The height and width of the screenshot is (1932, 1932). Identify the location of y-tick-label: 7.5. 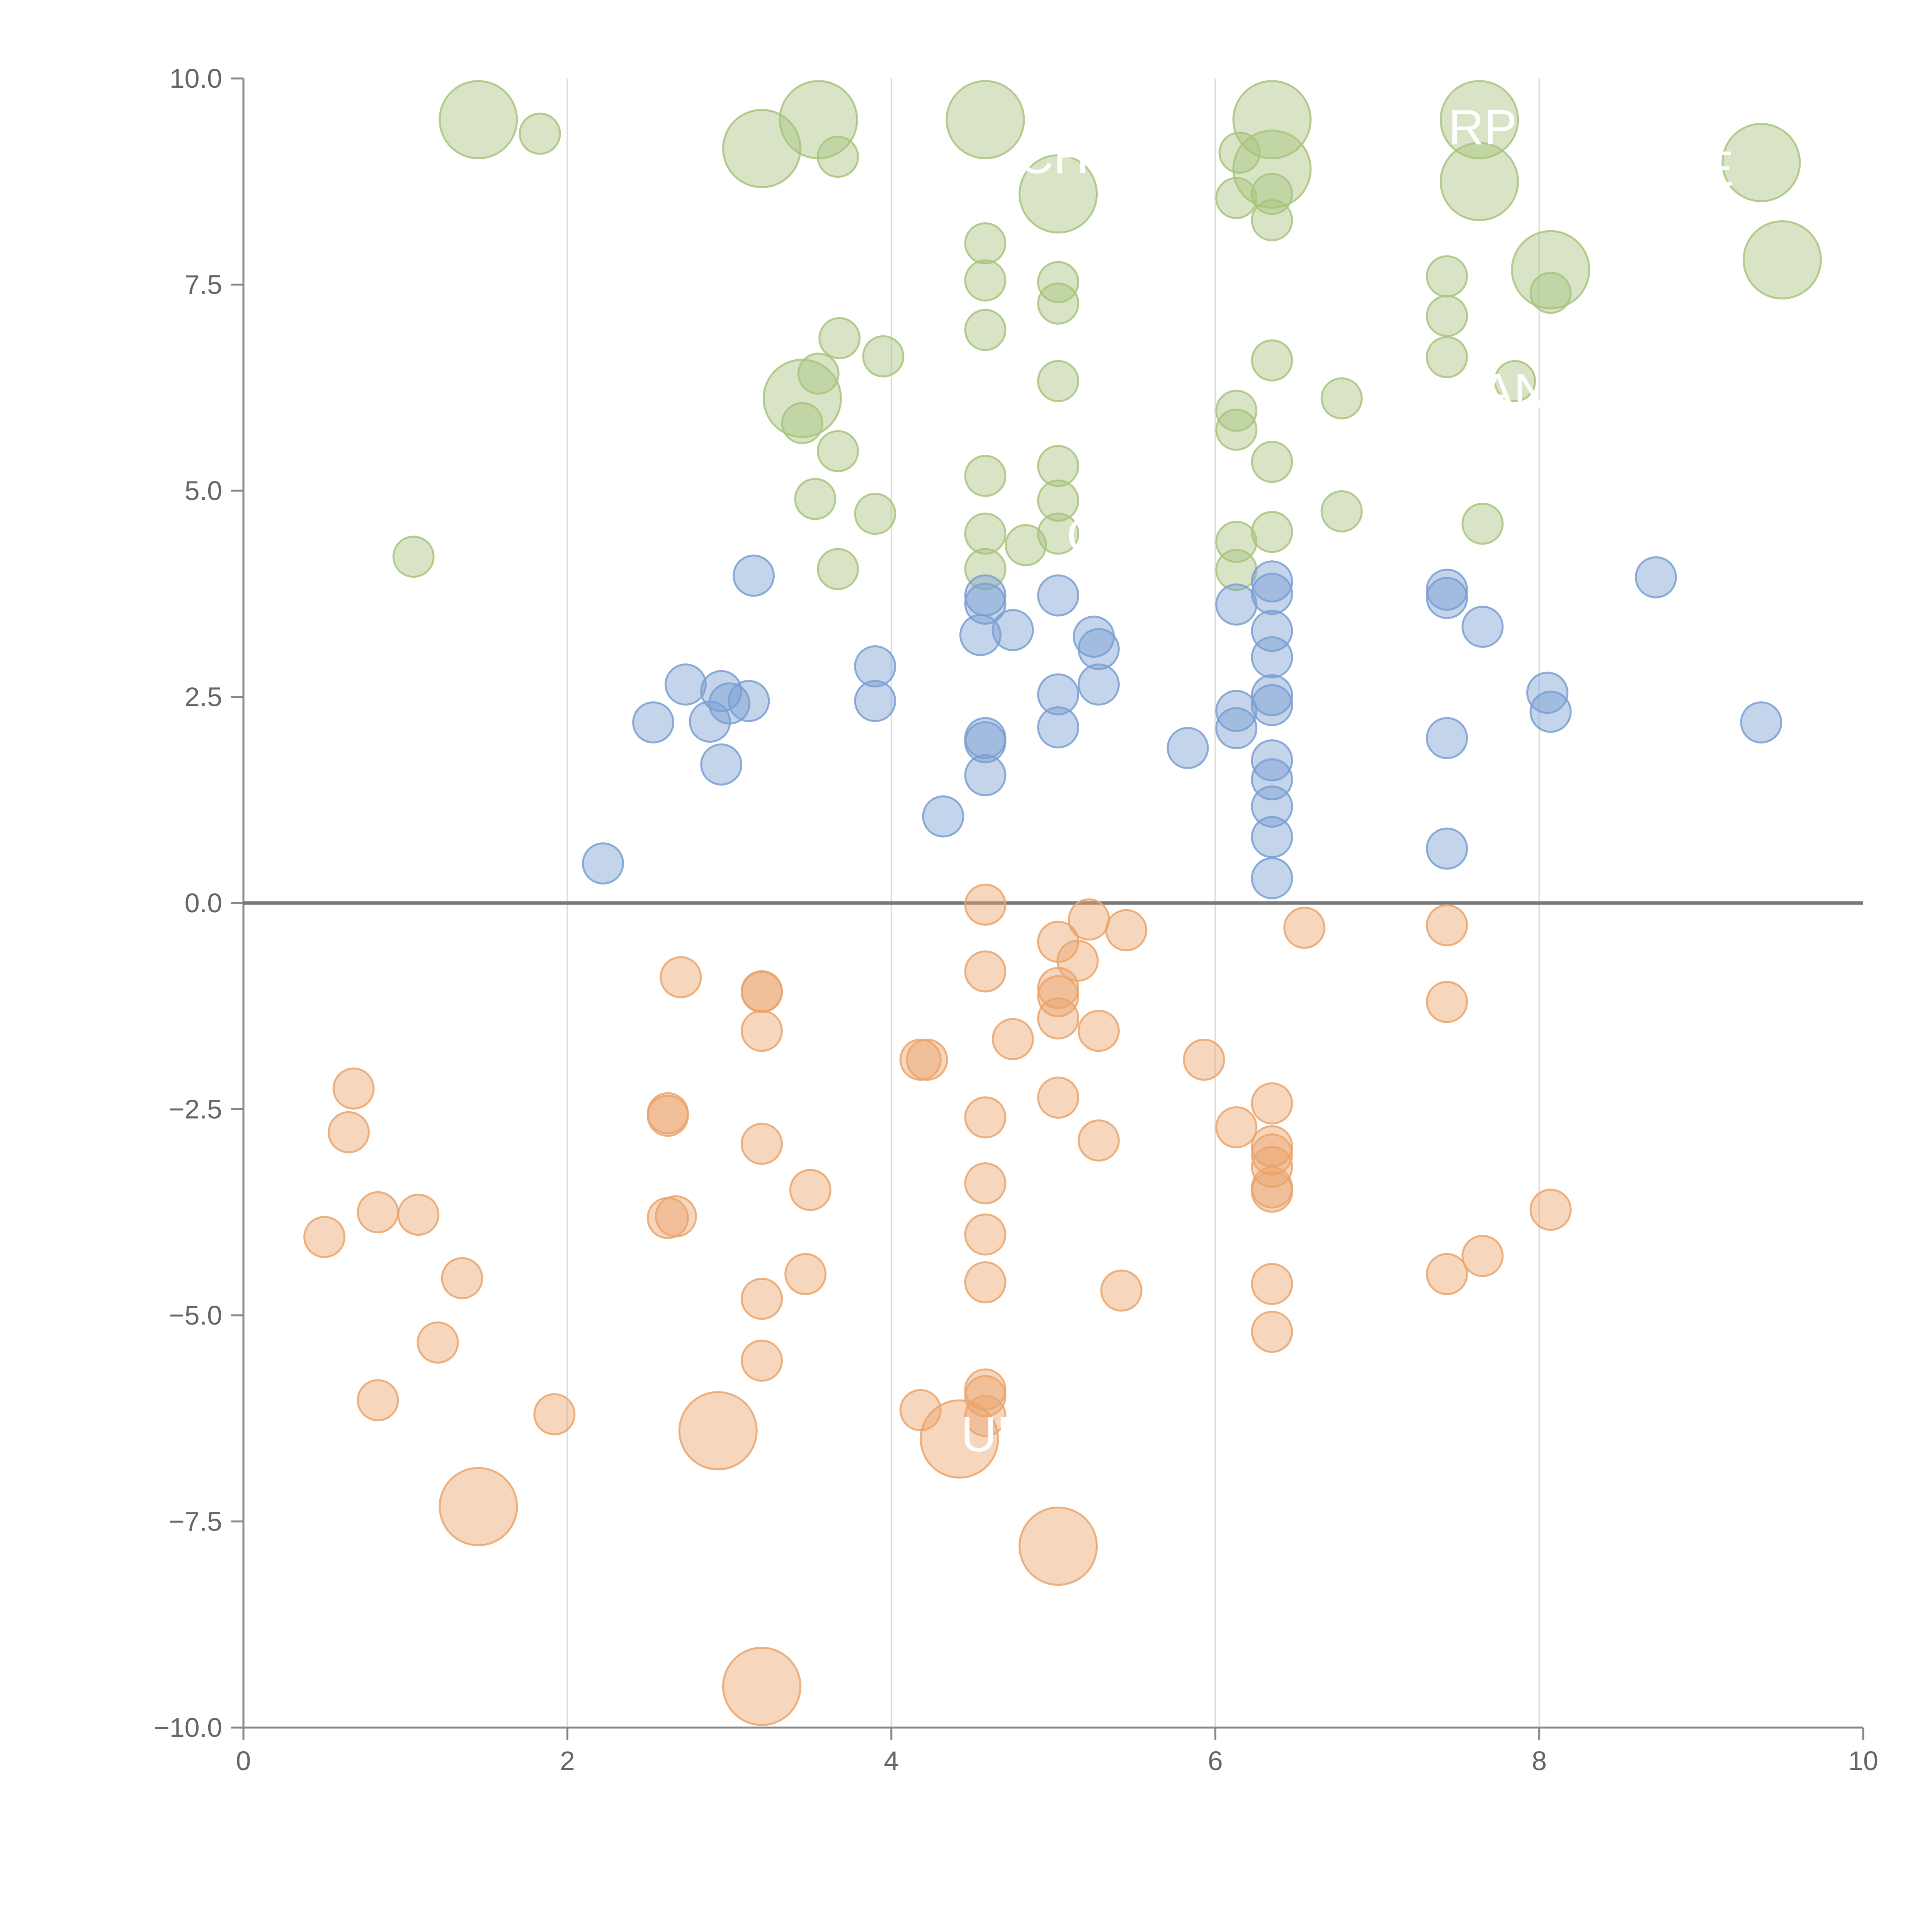
(204, 285).